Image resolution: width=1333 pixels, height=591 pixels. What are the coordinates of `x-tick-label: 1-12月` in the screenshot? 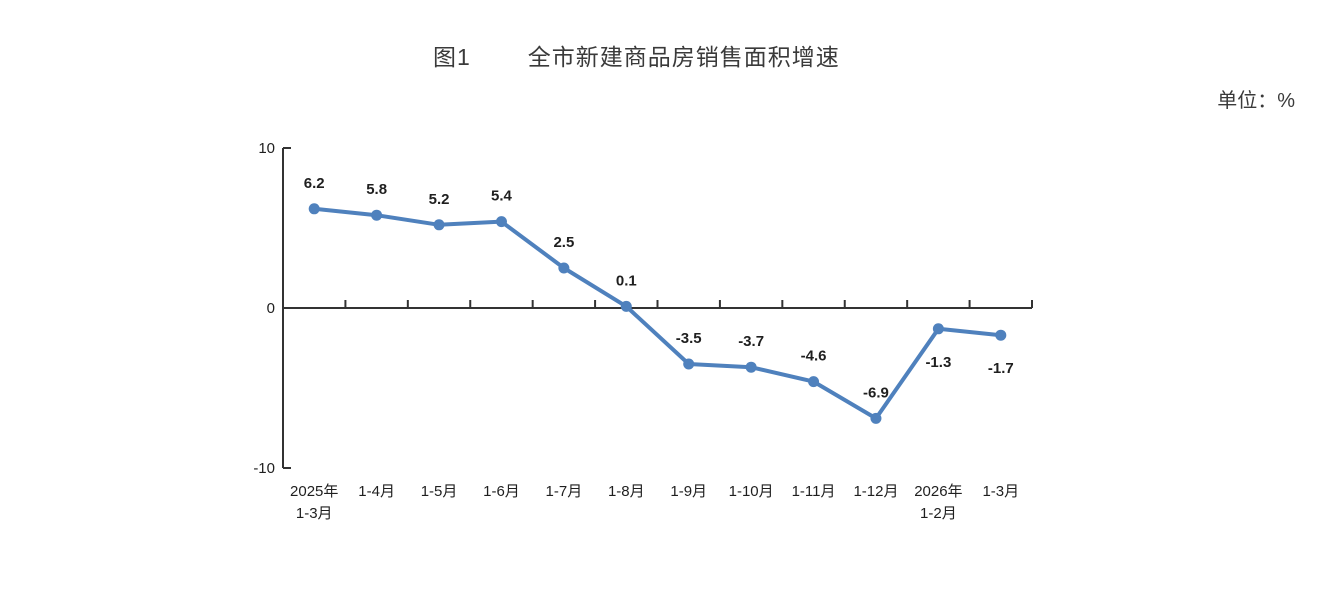 It's located at (875, 491).